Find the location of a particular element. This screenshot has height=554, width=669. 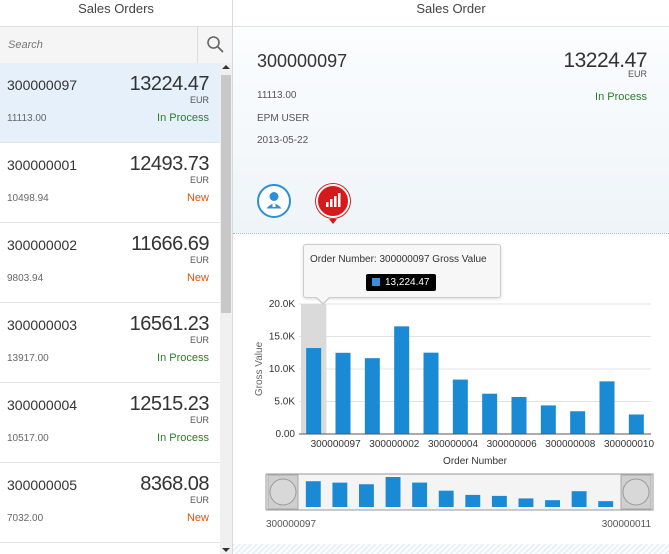

list-item-net: 9803.94 is located at coordinates (25, 278).